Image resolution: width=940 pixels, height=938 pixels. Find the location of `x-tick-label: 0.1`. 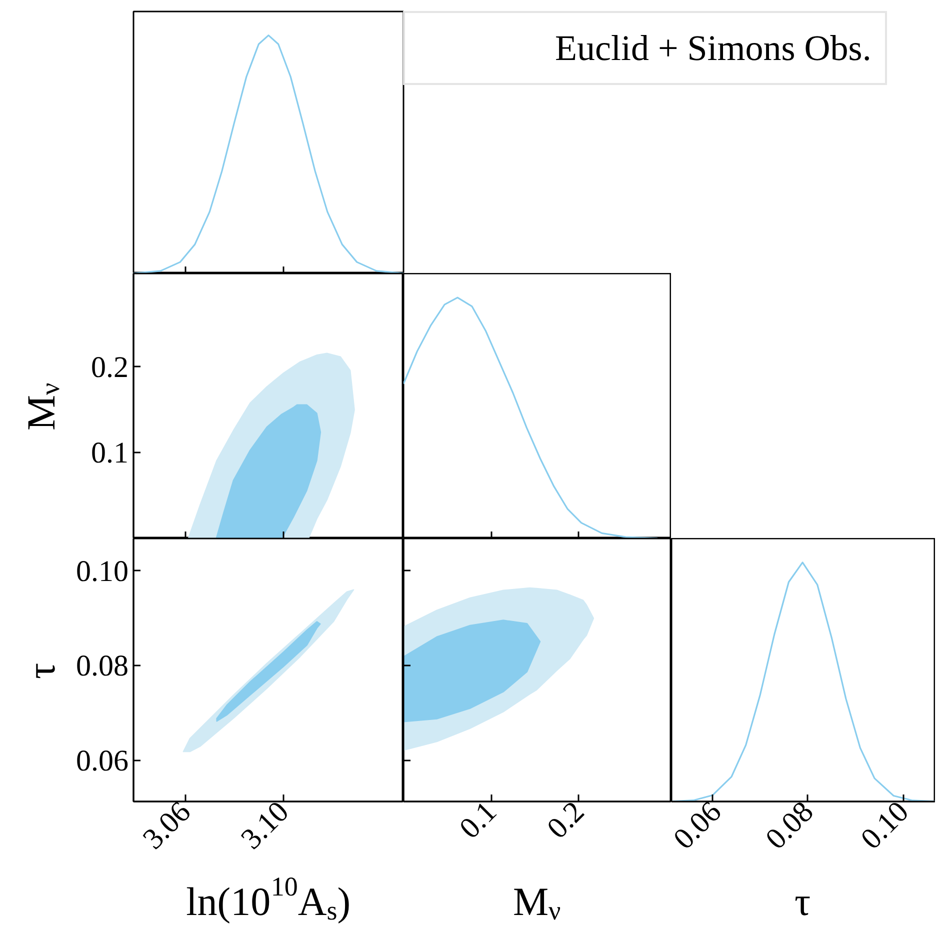

x-tick-label: 0.1 is located at coordinates (478, 820).